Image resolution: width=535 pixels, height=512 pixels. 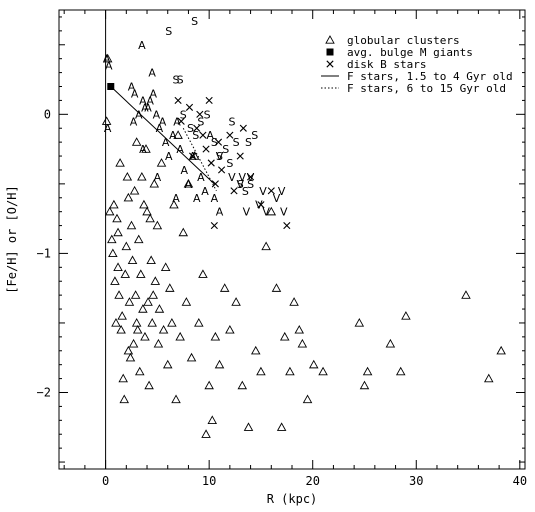 I want to click on x-tick-label: 20, so click(x=312, y=481).